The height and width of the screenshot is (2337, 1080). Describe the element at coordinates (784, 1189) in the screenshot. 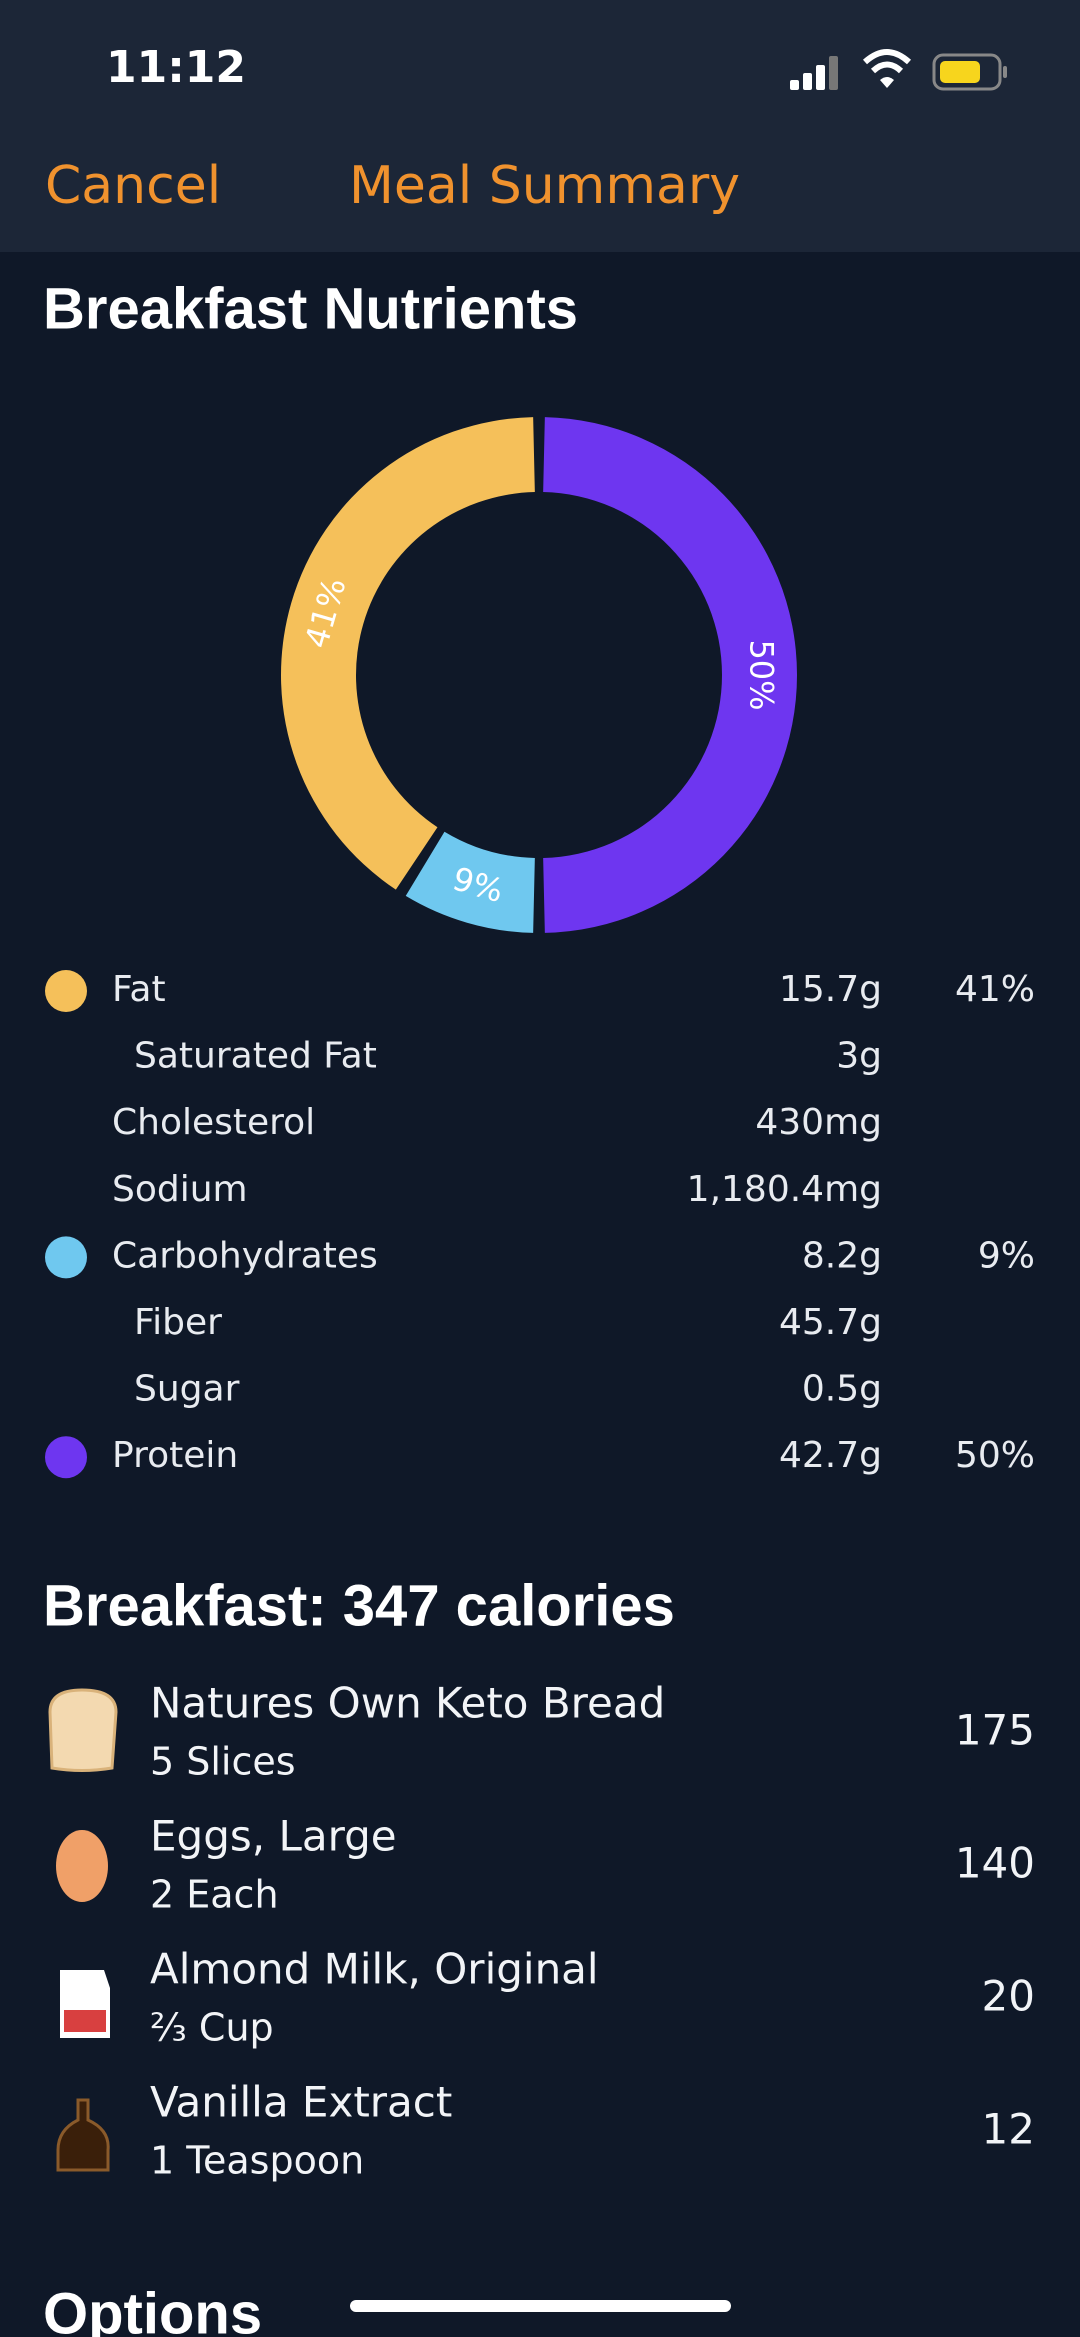

I see `nutrient-amount: 1,180.4mg` at that location.